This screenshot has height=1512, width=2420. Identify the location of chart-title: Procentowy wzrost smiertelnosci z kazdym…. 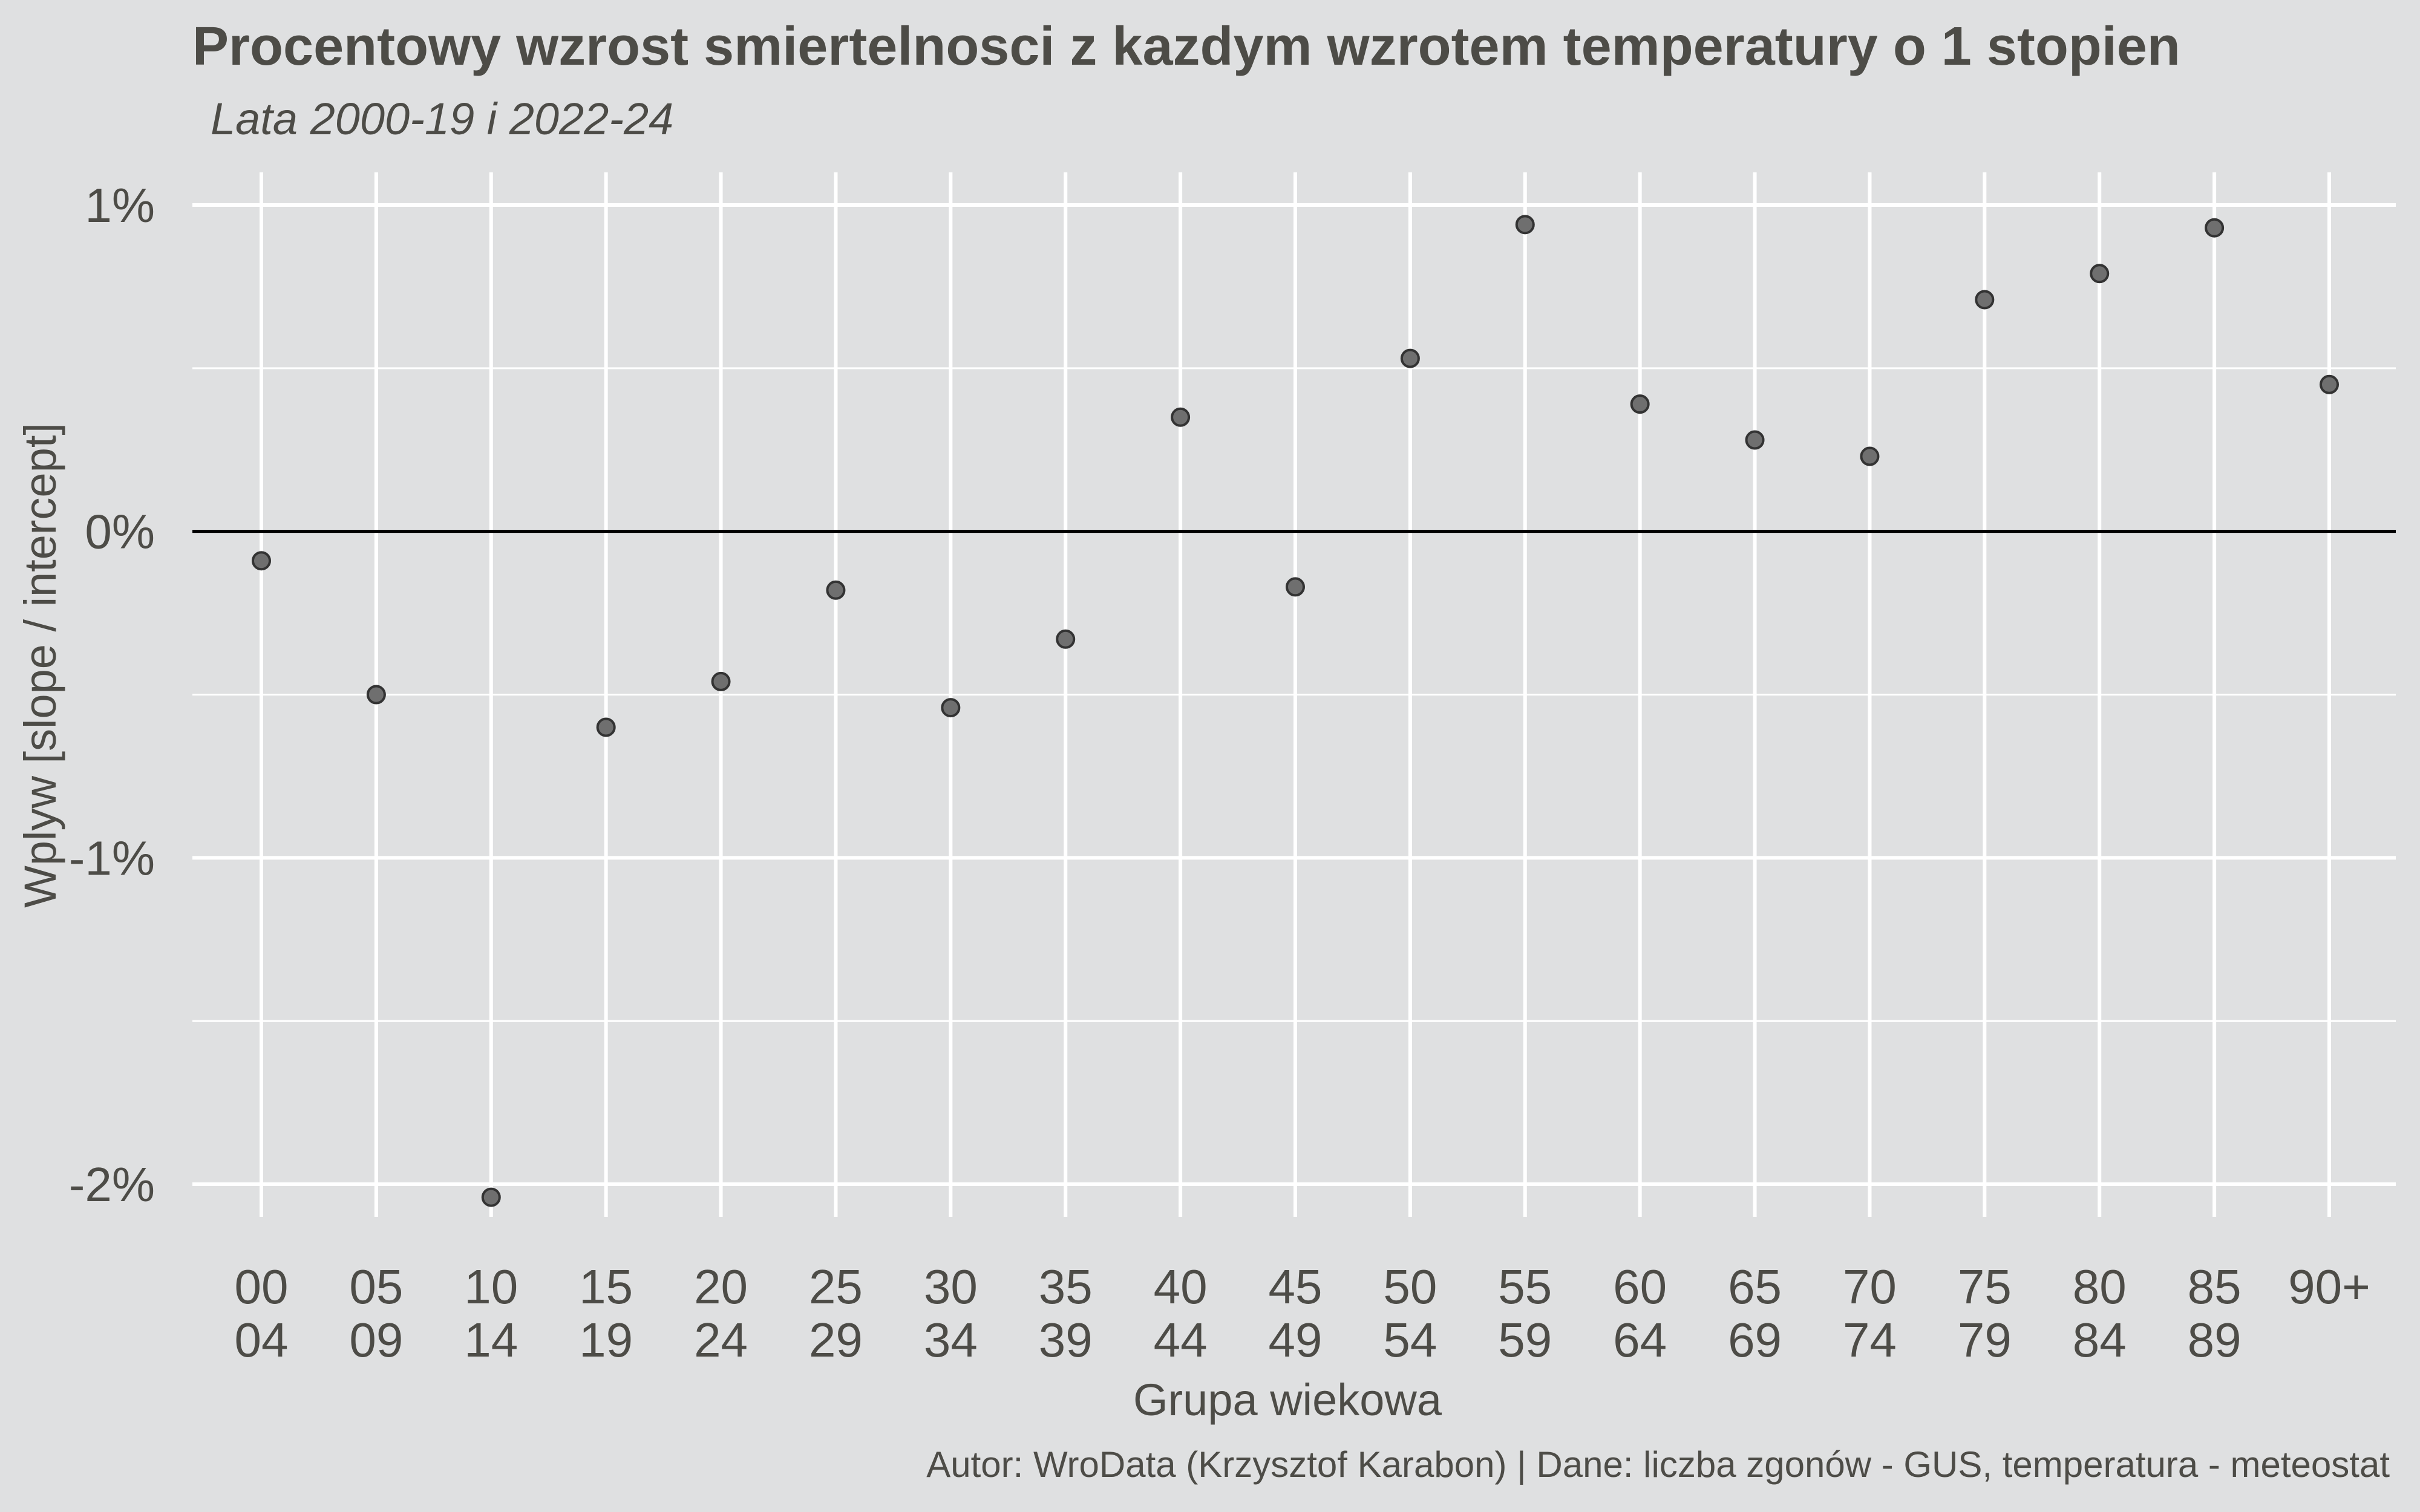
(1186, 46).